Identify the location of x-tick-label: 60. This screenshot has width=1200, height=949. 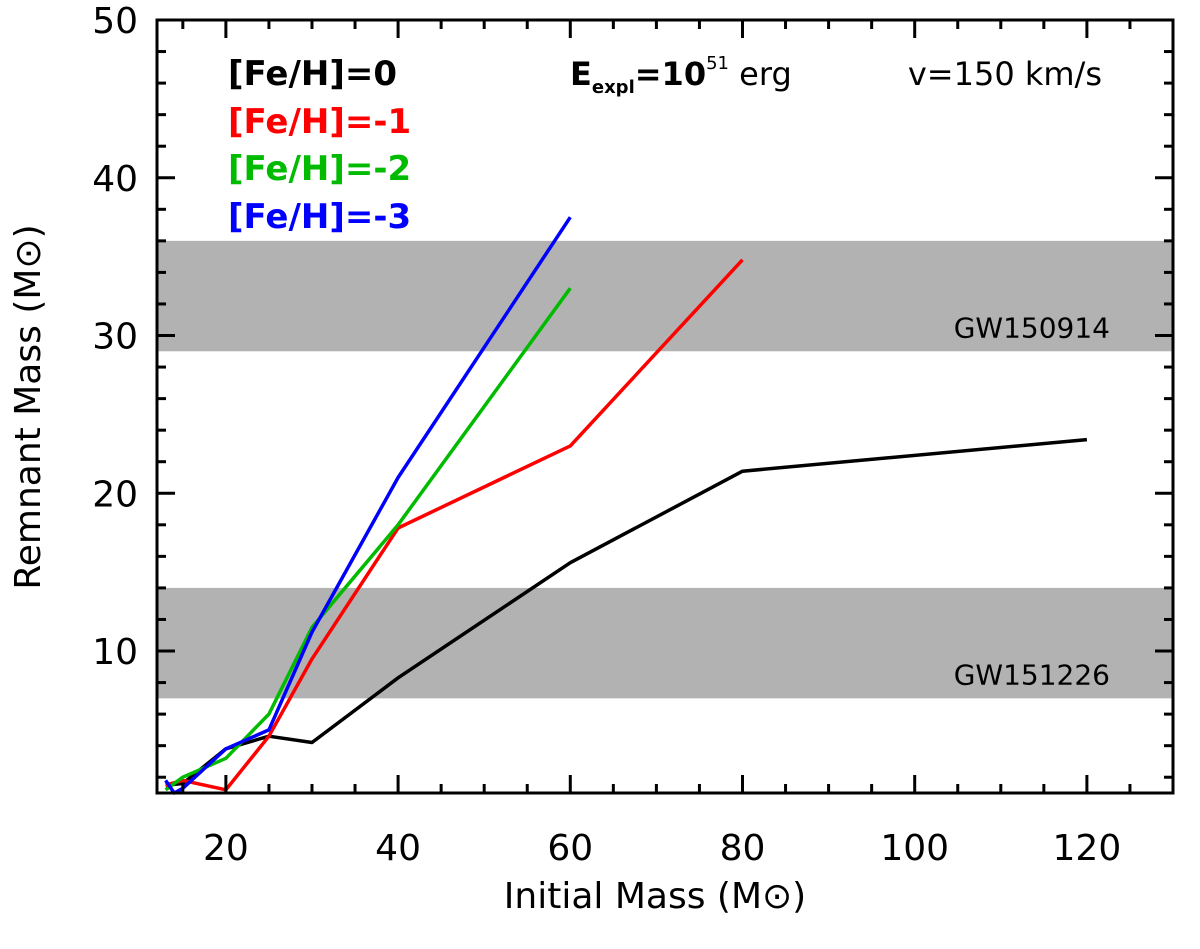
(570, 848).